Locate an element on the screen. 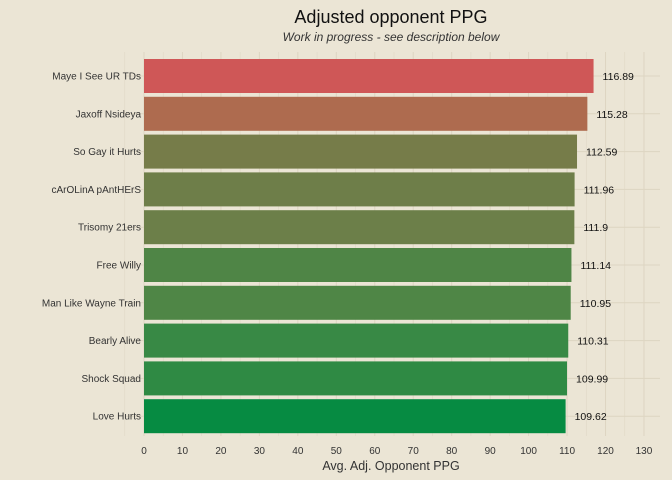 The height and width of the screenshot is (480, 672). data-label: 109.62 is located at coordinates (591, 417).